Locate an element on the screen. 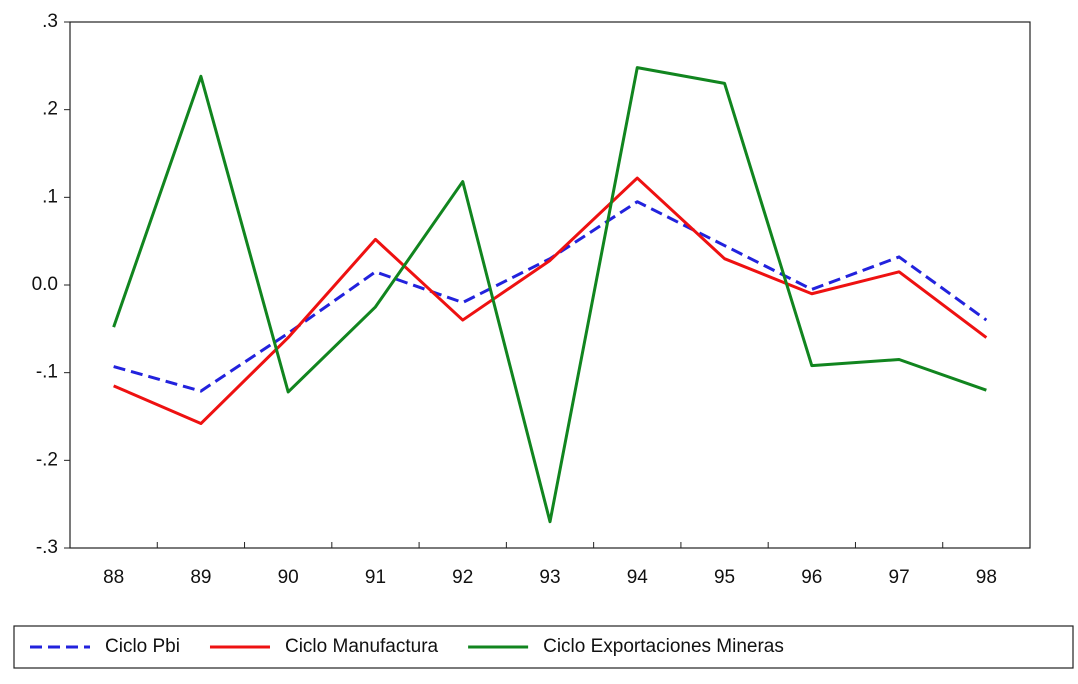  y-tick-label: .3 is located at coordinates (50, 21).